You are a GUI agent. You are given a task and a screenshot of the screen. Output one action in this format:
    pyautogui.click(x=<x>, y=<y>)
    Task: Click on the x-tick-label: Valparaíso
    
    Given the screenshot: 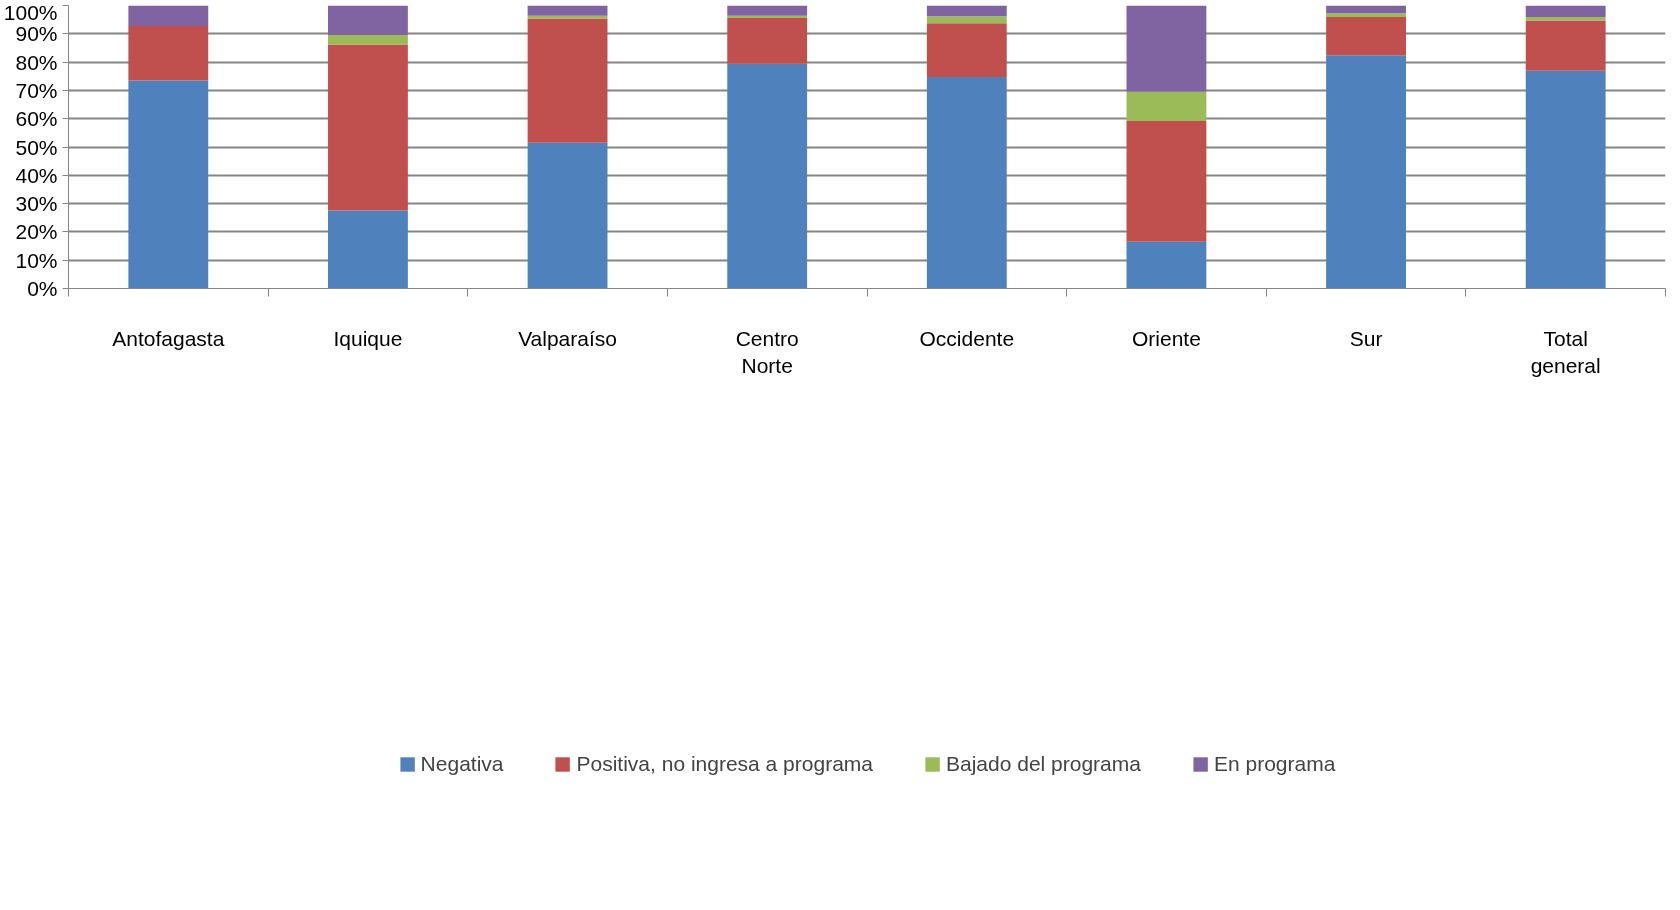 What is the action you would take?
    pyautogui.click(x=567, y=338)
    